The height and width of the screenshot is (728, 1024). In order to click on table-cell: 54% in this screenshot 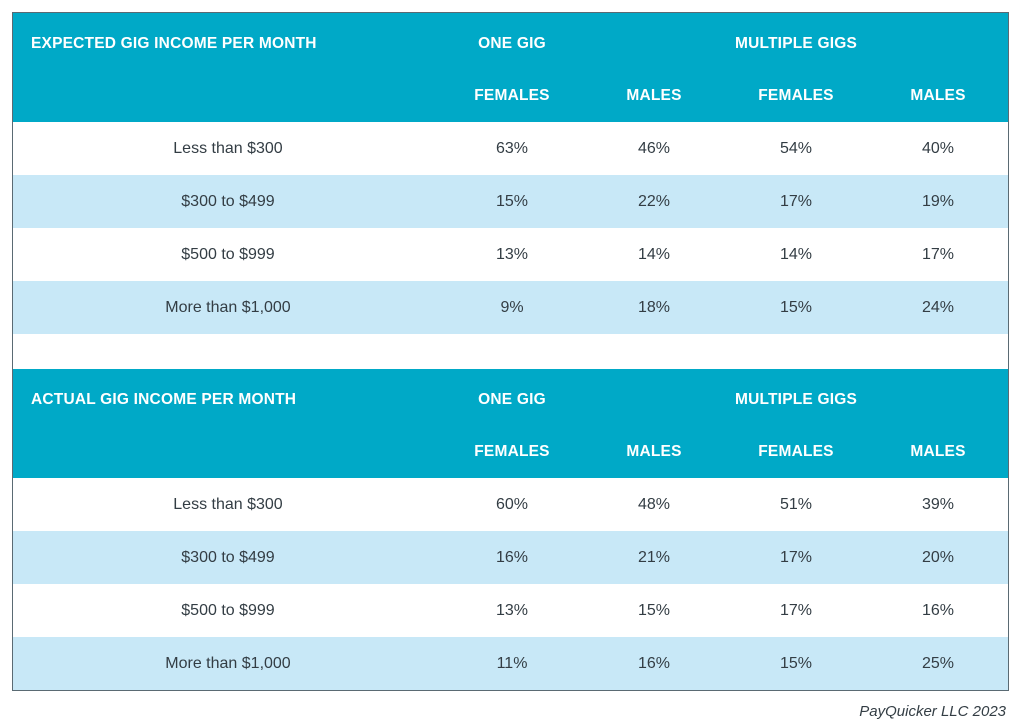, I will do `click(796, 148)`.